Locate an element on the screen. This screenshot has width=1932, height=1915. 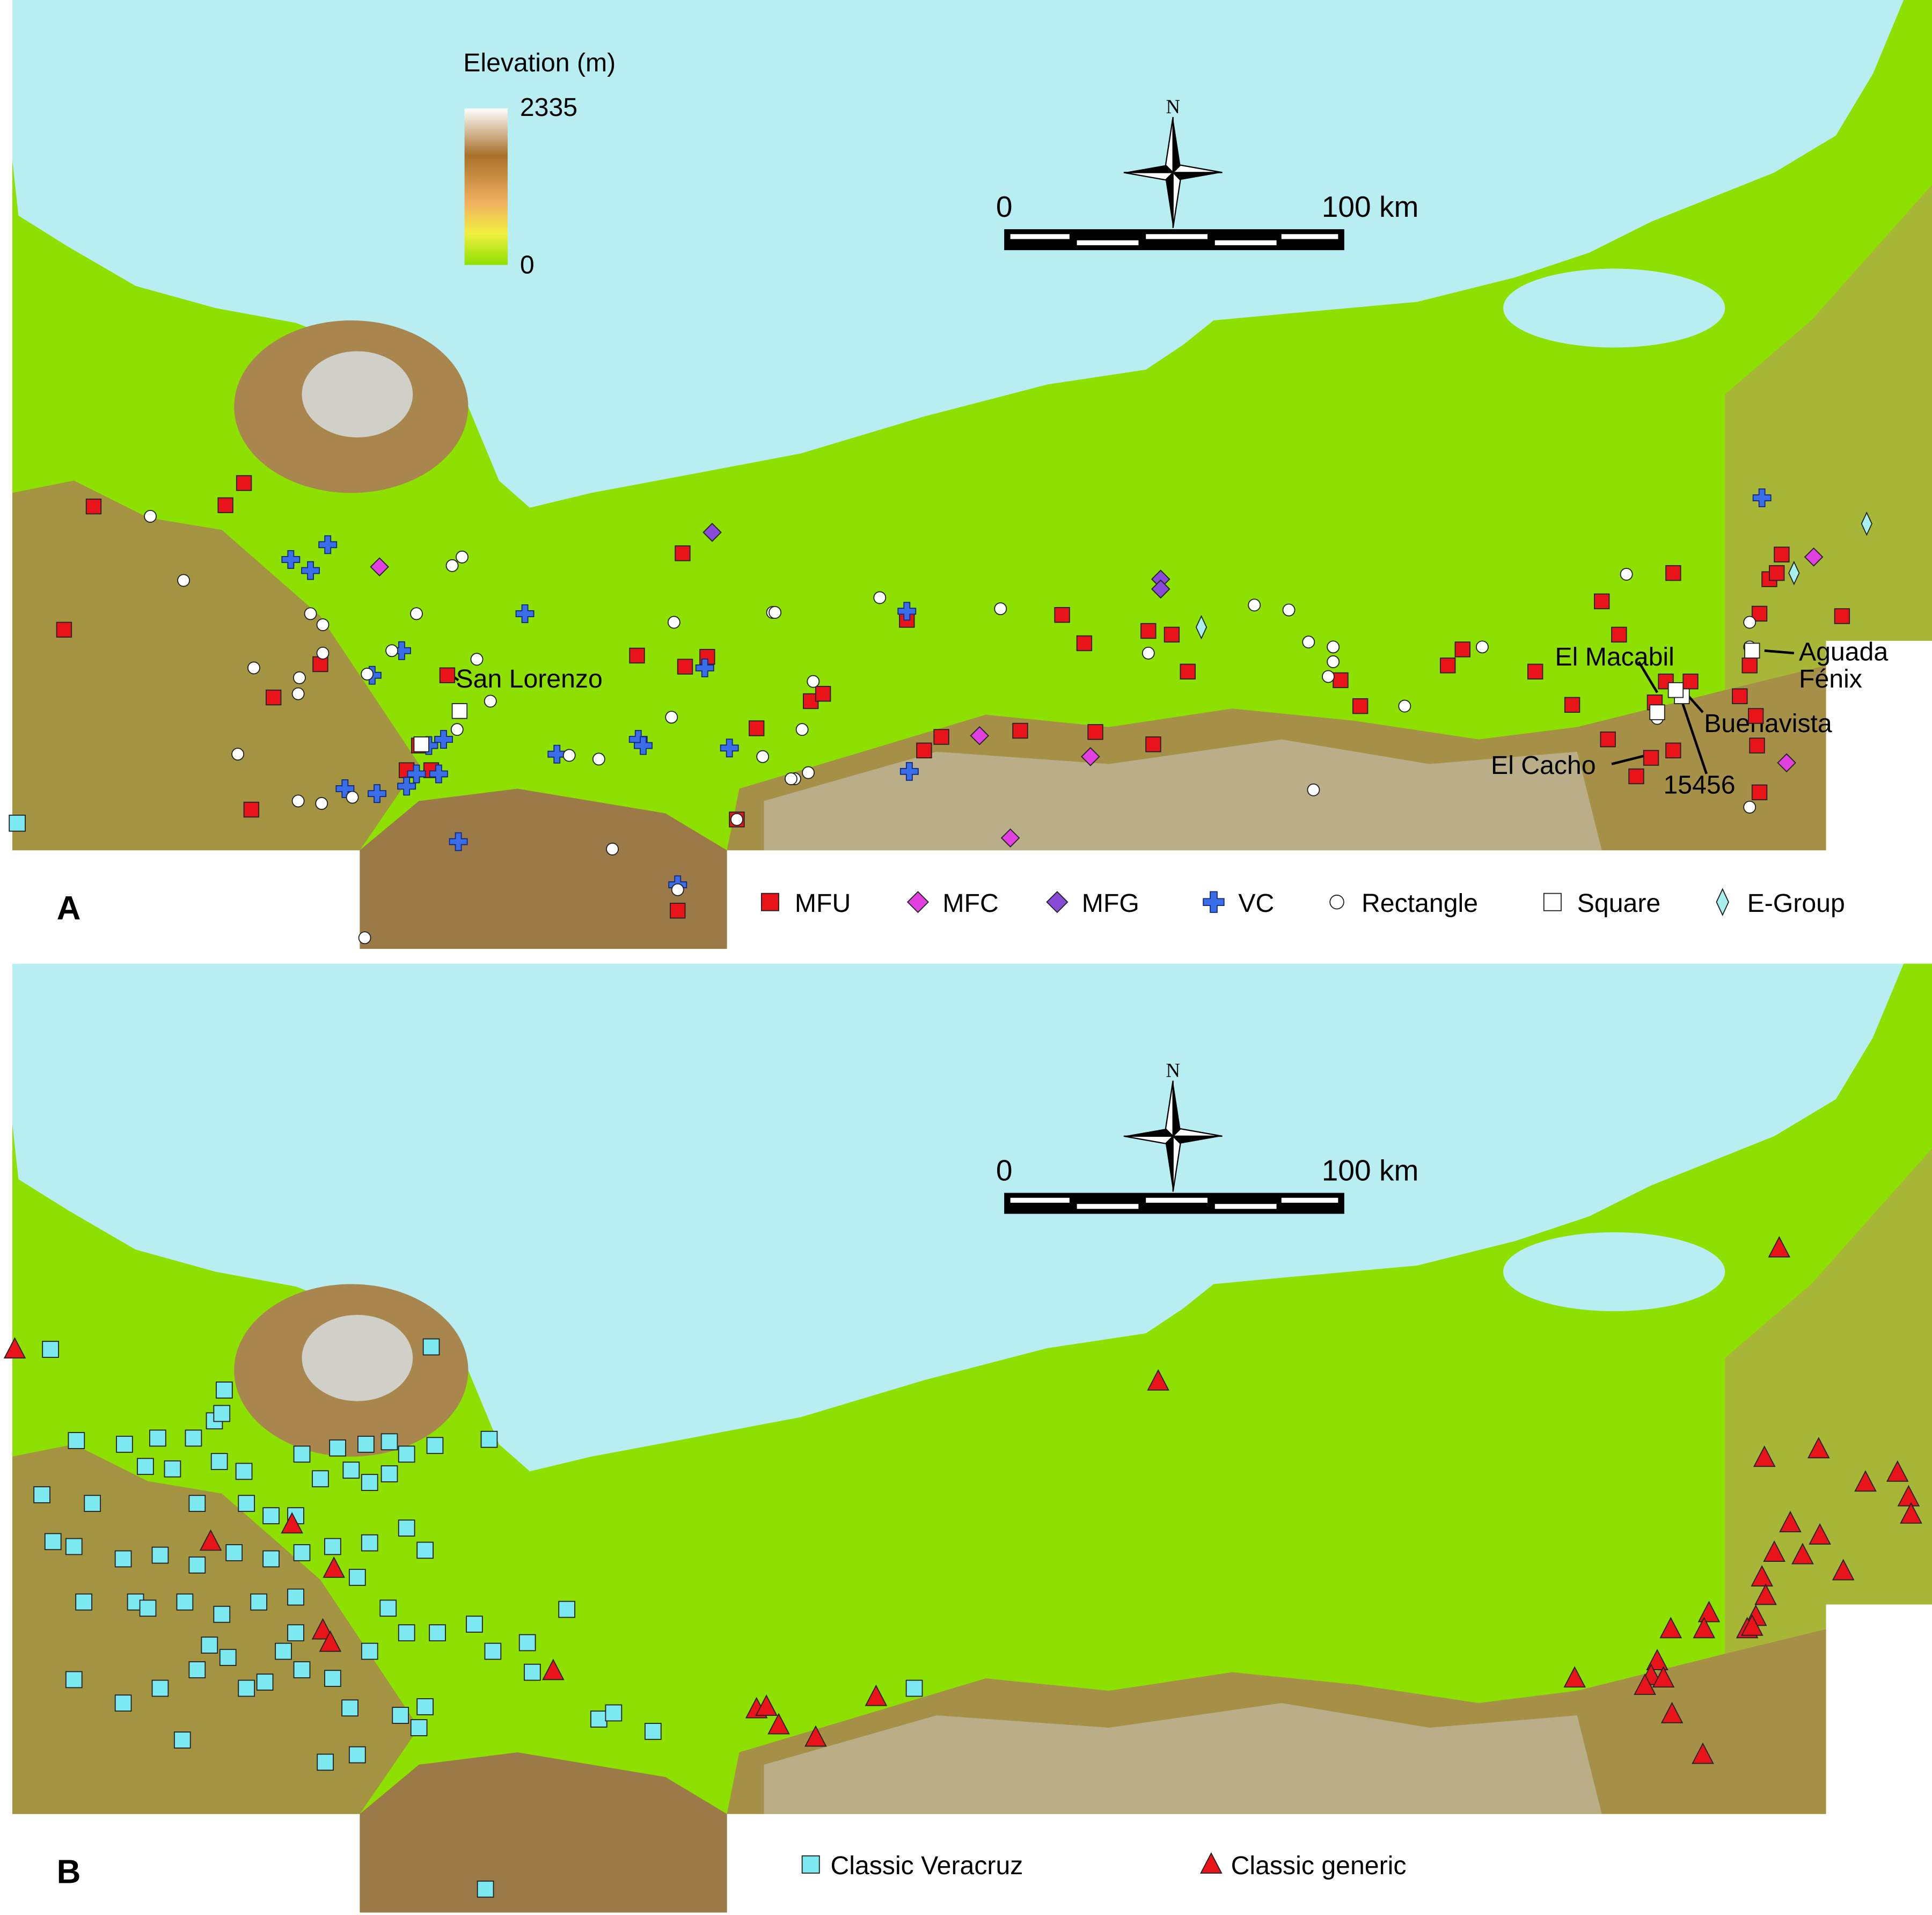
site-label: 15456 is located at coordinates (1699, 785).